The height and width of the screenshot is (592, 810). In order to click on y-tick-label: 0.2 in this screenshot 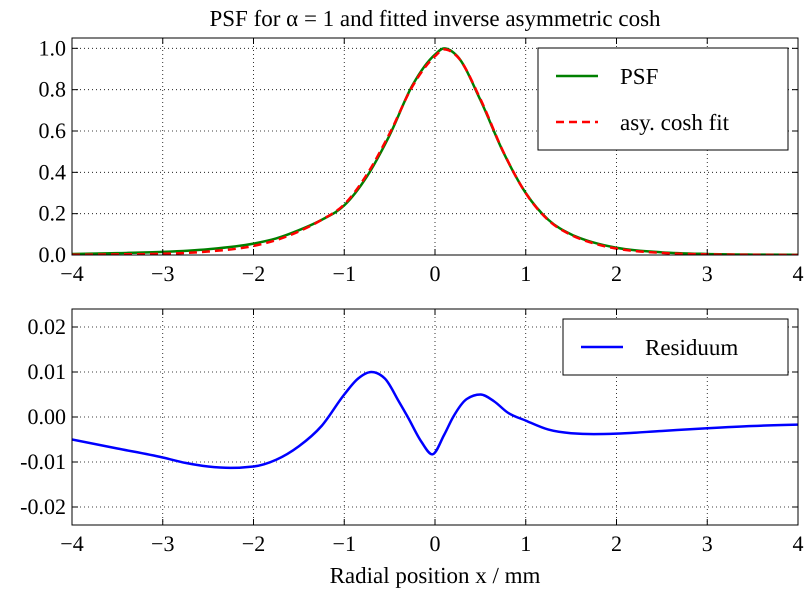, I will do `click(52, 213)`.